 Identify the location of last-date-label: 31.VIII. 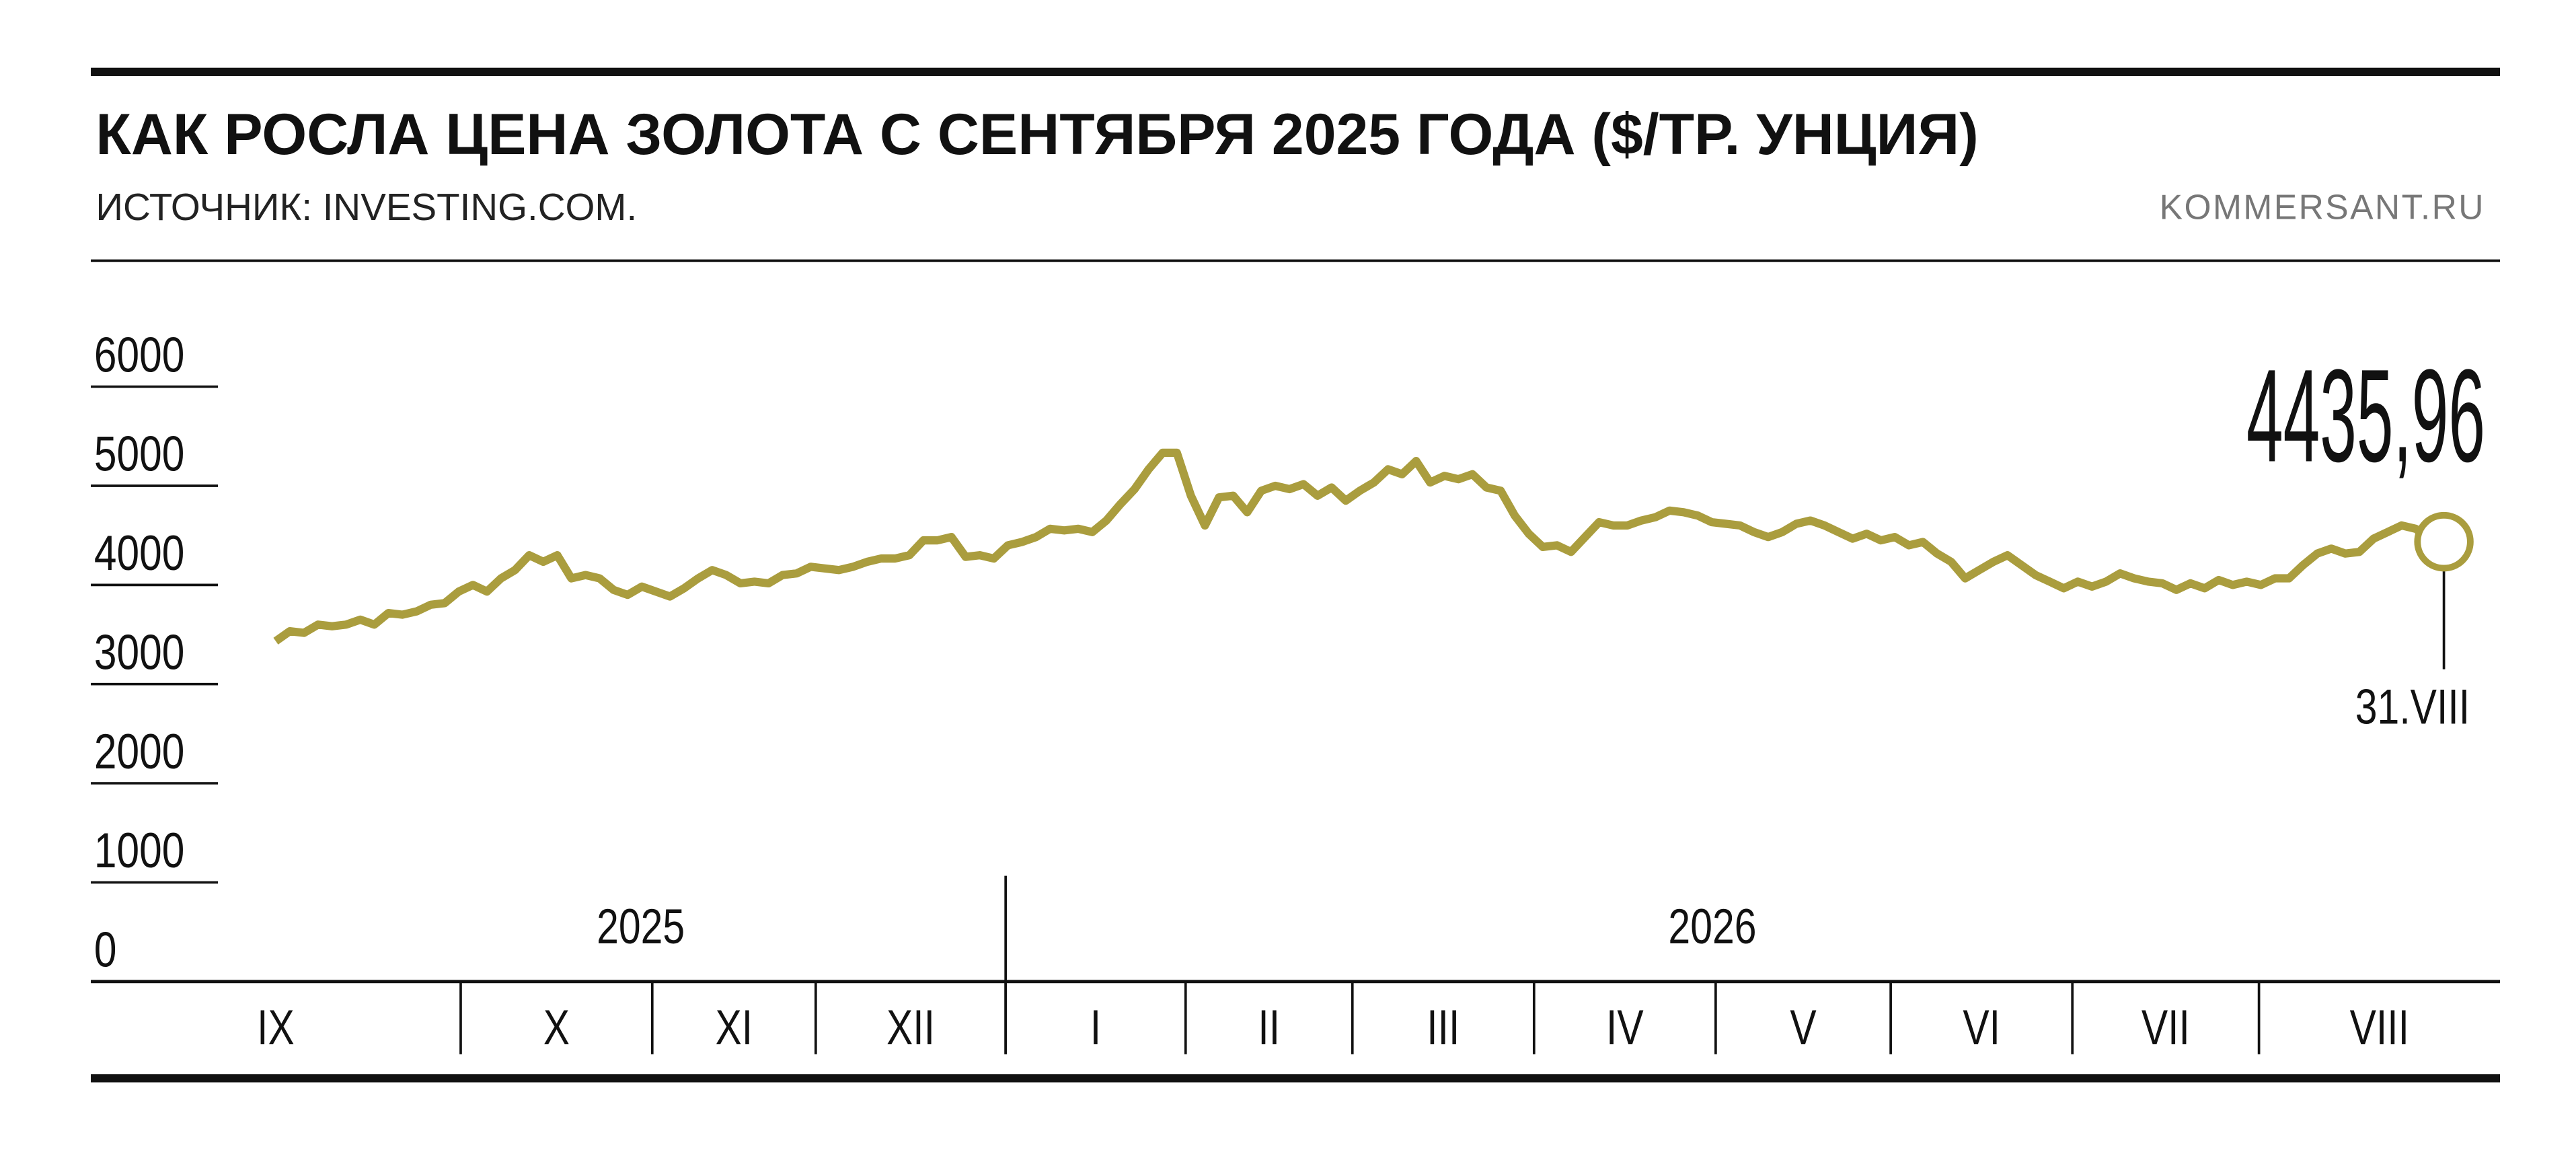
(2412, 707).